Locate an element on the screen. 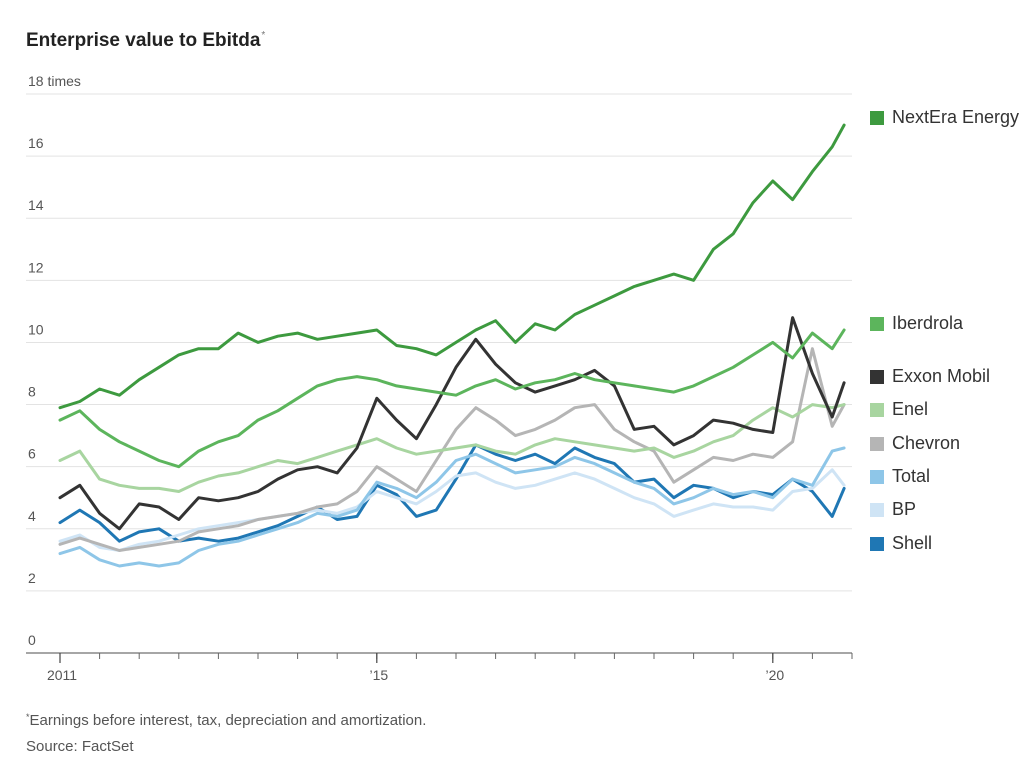  legend-item: Shell is located at coordinates (901, 543).